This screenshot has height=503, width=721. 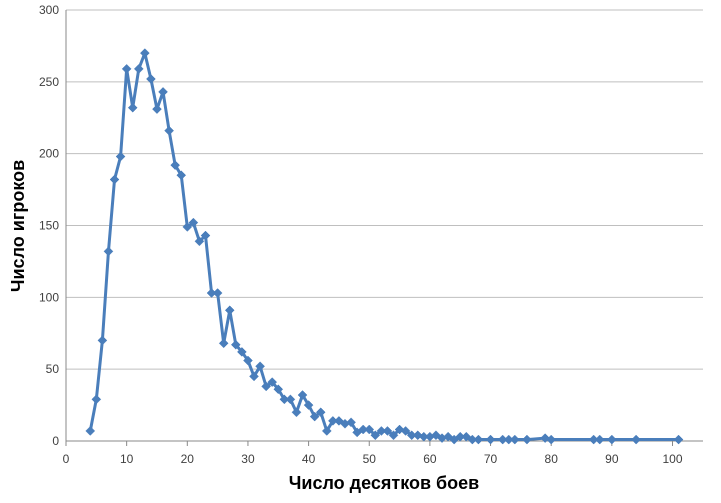 I want to click on x-tick-label: 80, so click(x=552, y=459).